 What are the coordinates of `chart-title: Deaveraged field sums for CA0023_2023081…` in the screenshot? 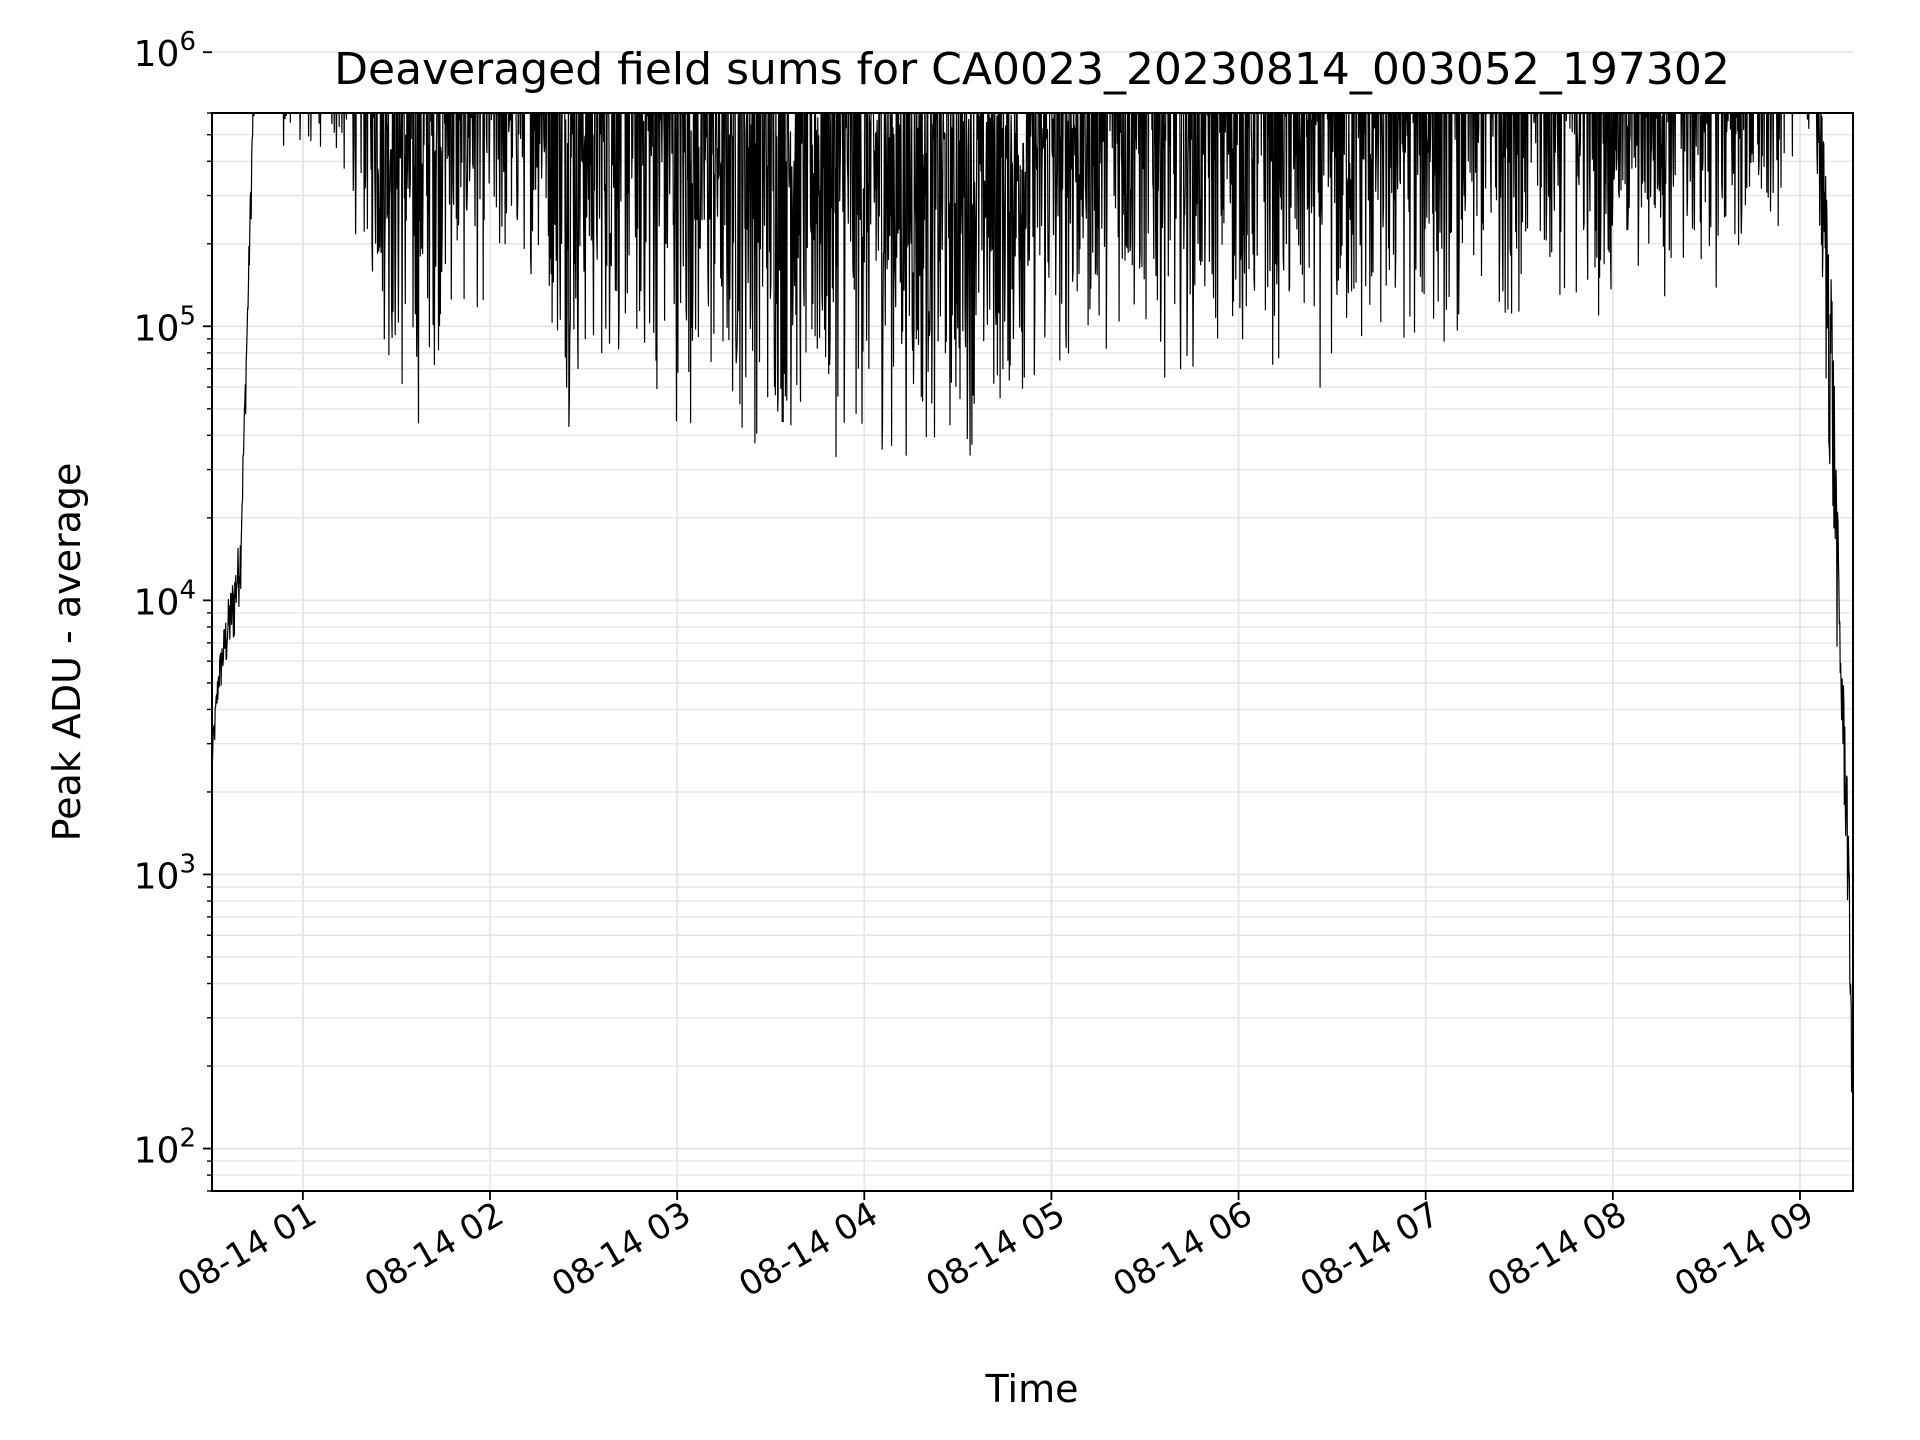 It's located at (1032, 69).